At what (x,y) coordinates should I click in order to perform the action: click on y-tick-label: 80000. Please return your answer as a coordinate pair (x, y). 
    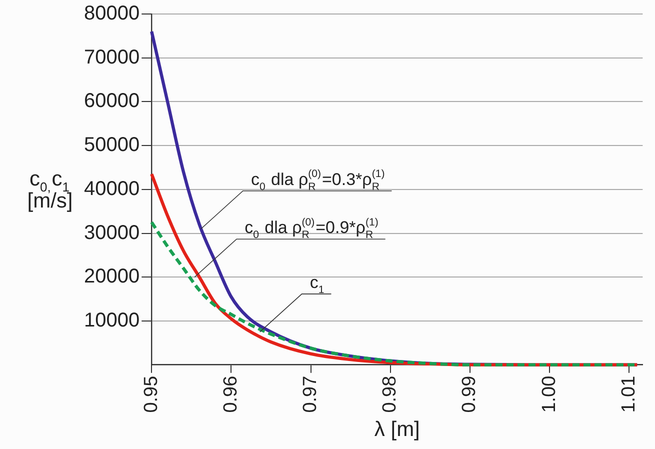
    Looking at the image, I should click on (112, 13).